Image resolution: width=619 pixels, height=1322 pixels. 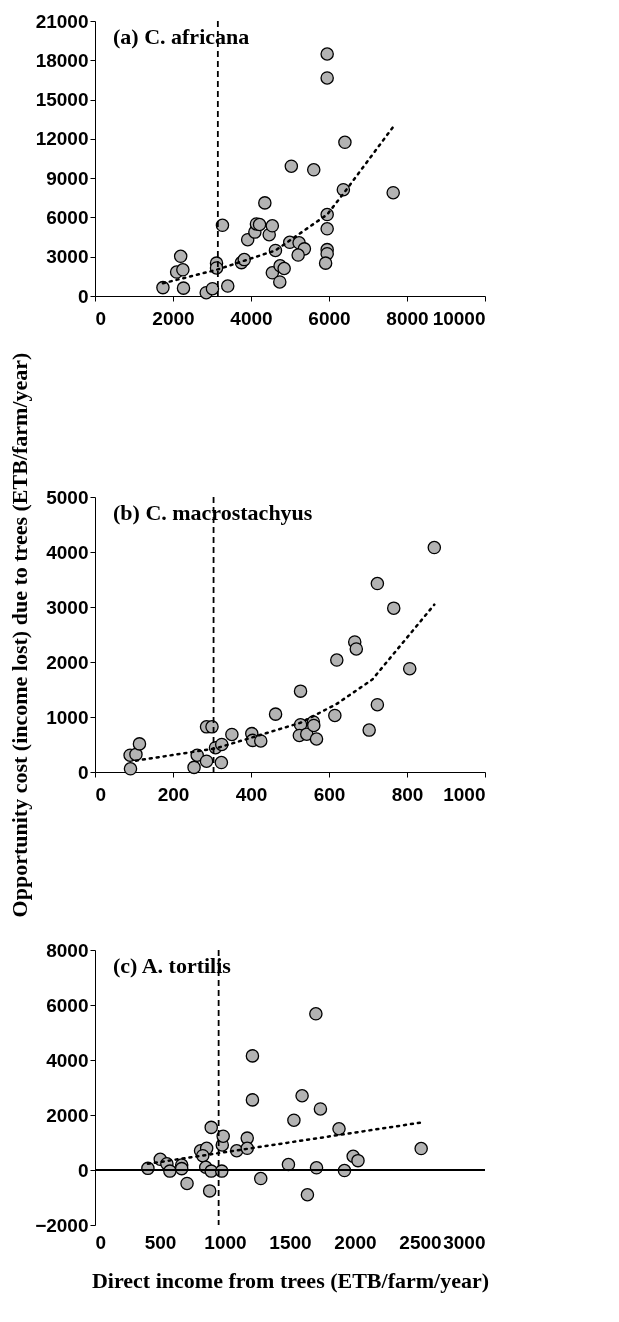 I want to click on x-tick-label: 1500, so click(x=290, y=1242).